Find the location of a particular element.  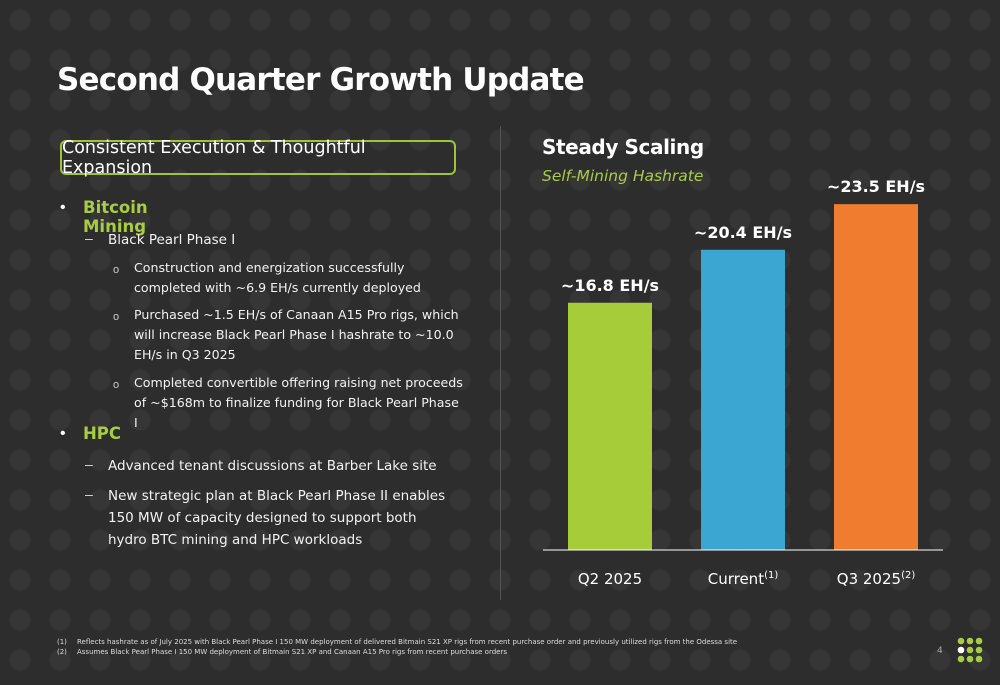

chart-subtitle: Self-Mining Hashrate is located at coordinates (623, 176).